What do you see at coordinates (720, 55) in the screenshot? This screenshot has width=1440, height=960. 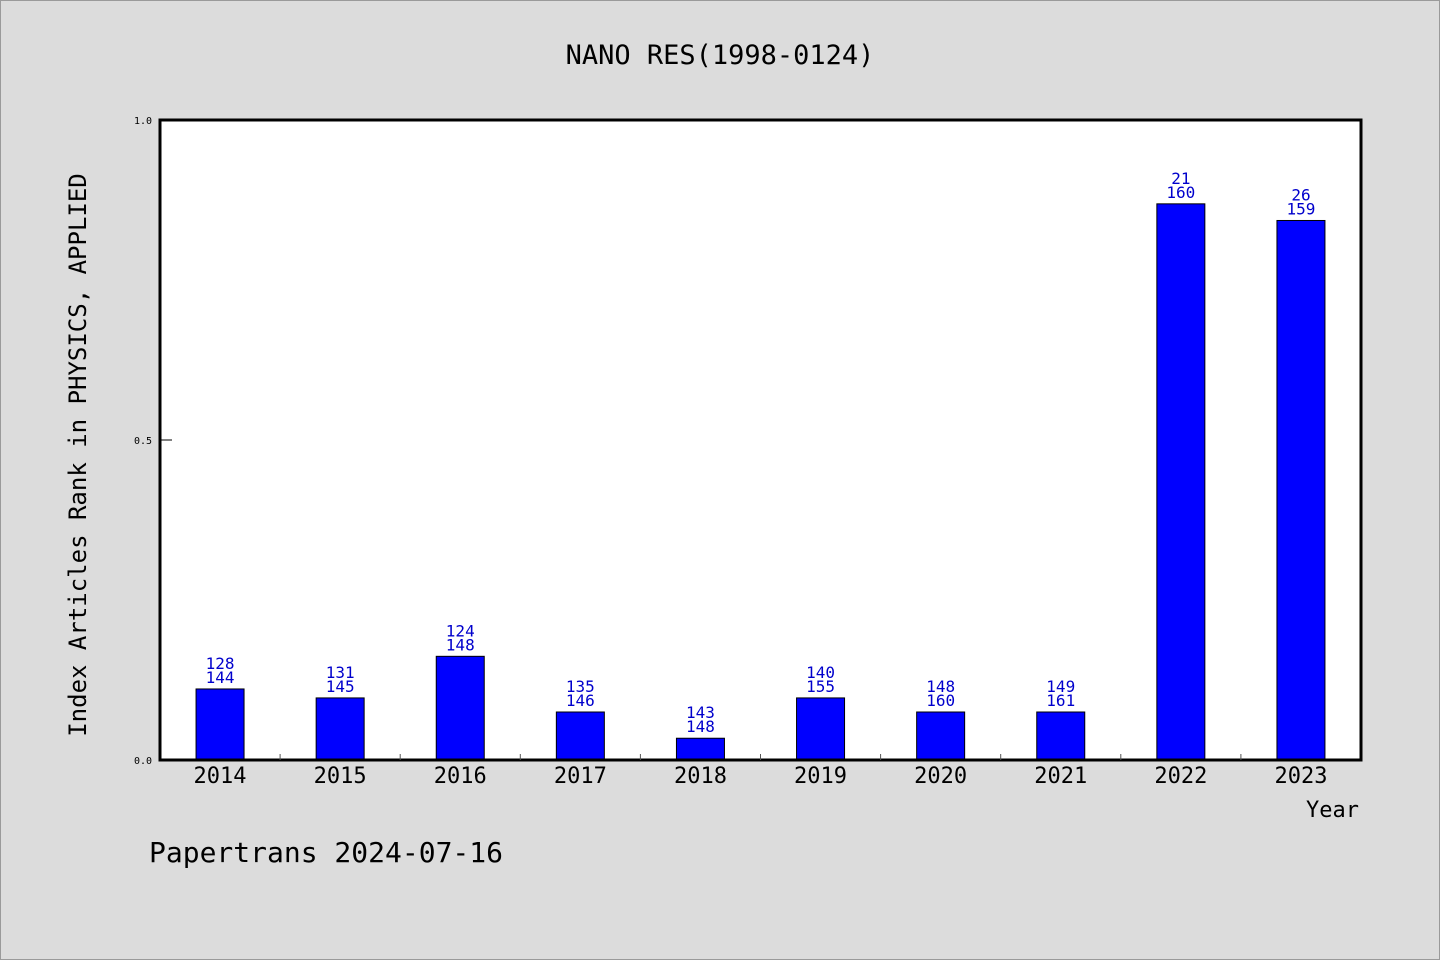 I see `chart-title: NANO RES(1998-0124)` at bounding box center [720, 55].